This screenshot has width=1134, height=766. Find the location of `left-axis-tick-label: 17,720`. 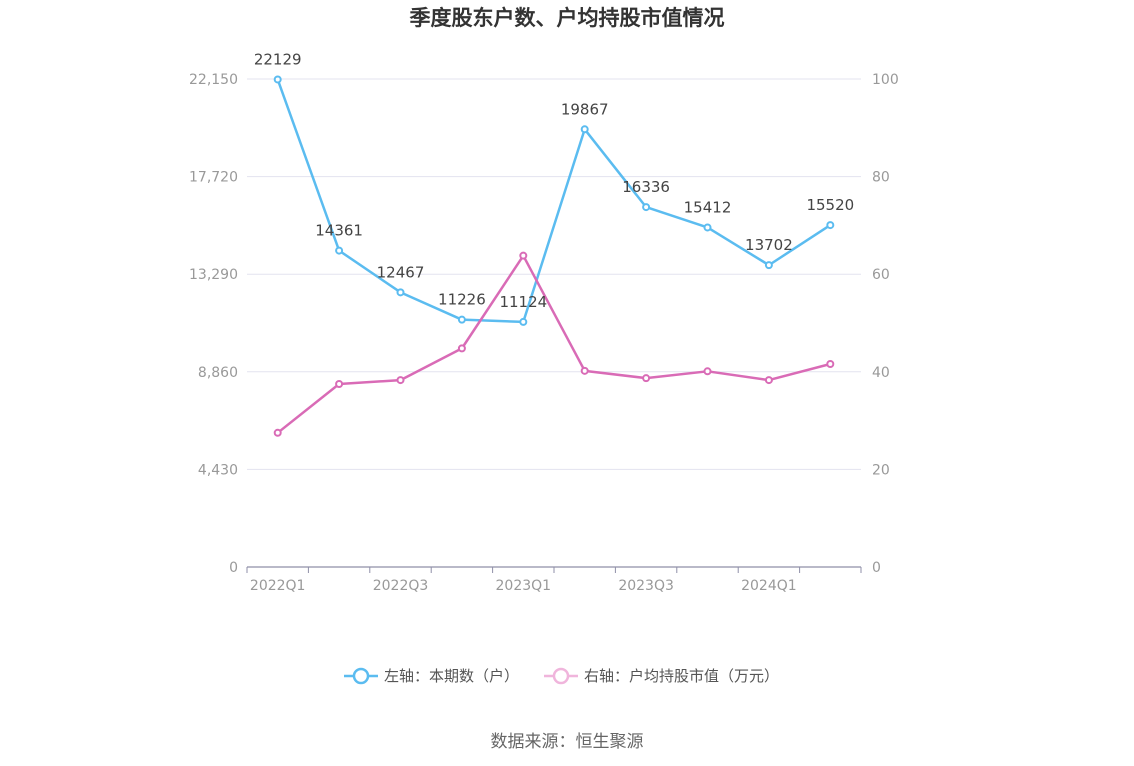

left-axis-tick-label: 17,720 is located at coordinates (213, 178).